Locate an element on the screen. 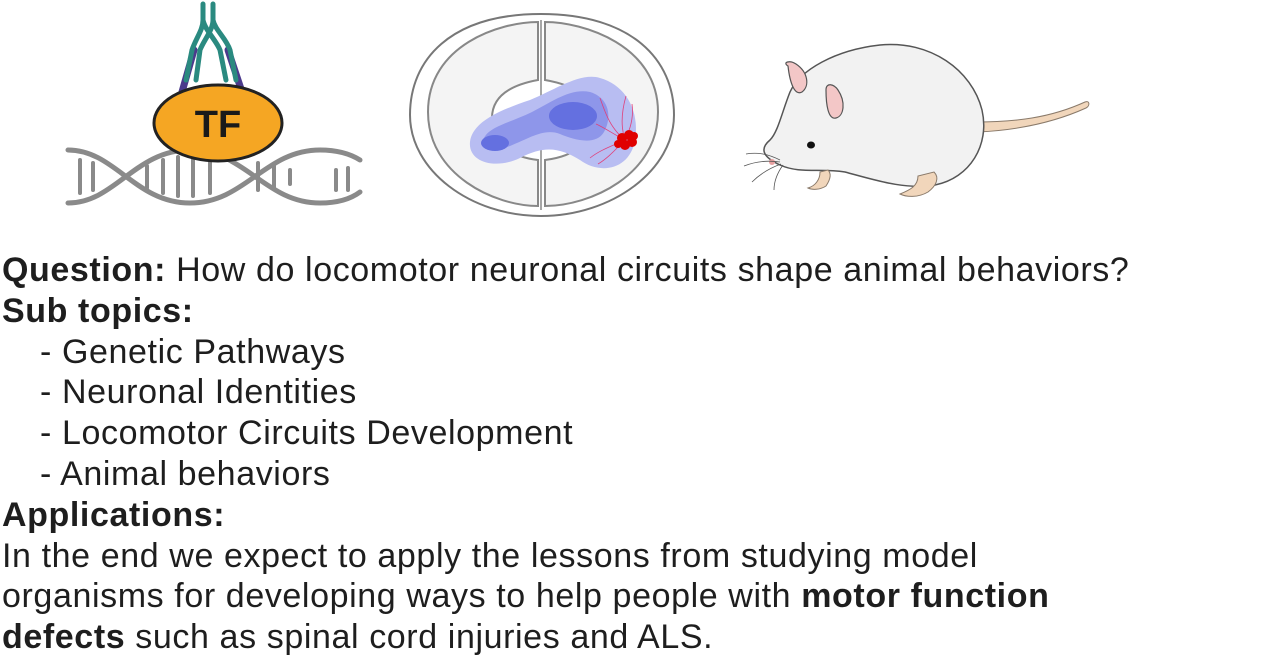  tf-label: TF is located at coordinates (218, 125).